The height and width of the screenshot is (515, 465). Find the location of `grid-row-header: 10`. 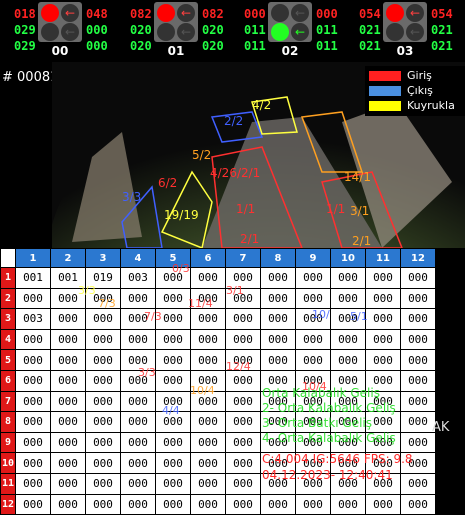

grid-row-header: 10 is located at coordinates (8, 463).